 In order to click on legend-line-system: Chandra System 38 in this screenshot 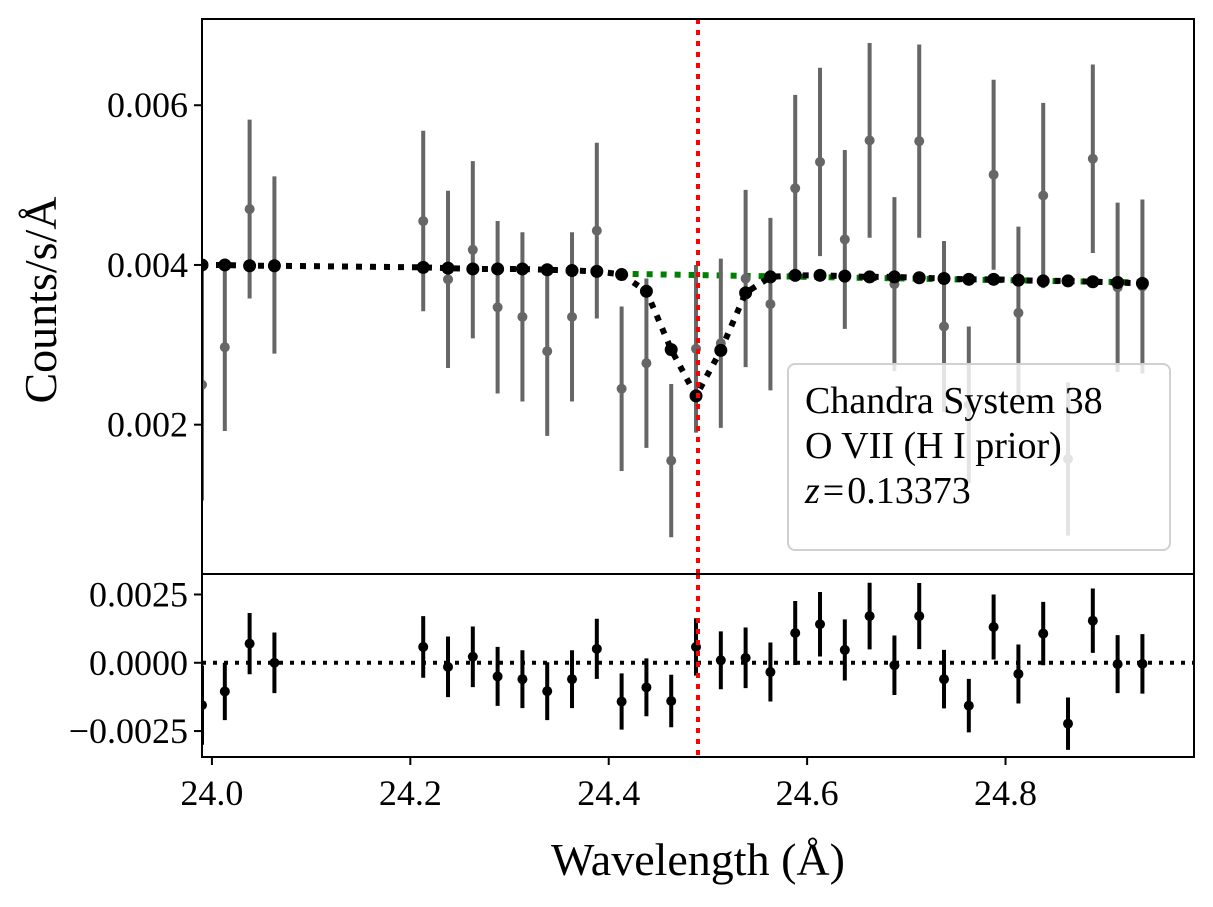, I will do `click(954, 401)`.